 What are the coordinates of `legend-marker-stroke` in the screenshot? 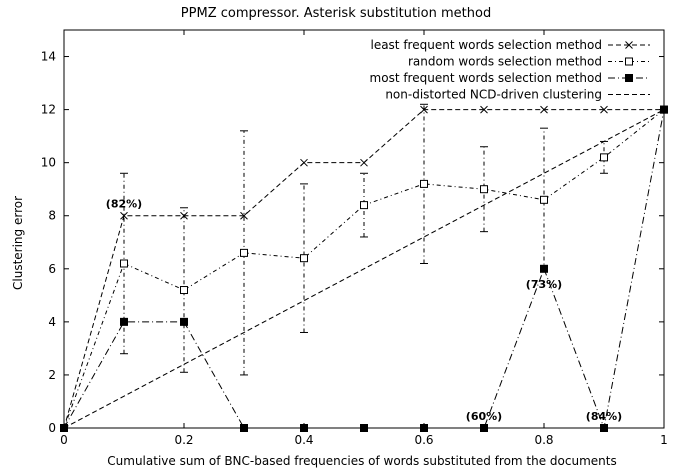 It's located at (629, 45).